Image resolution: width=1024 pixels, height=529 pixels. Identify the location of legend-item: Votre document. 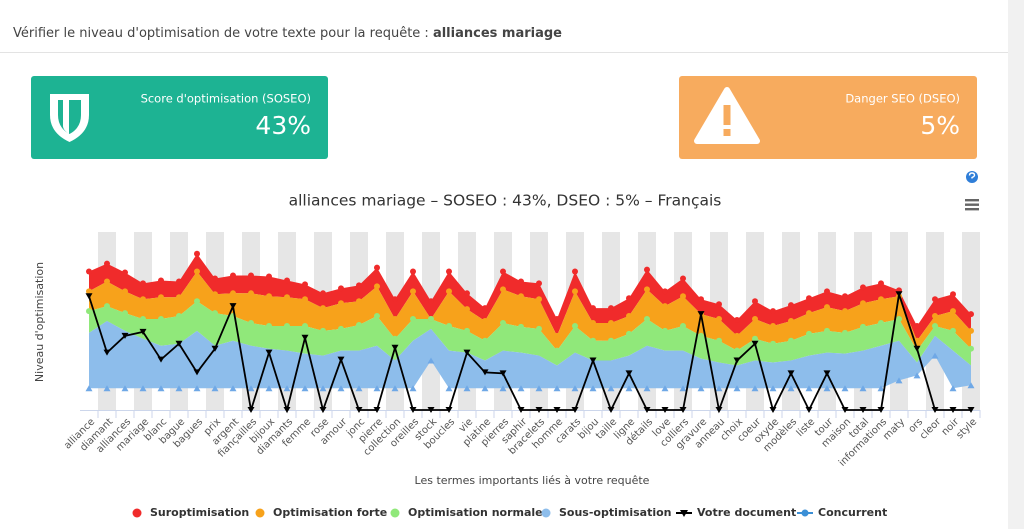
(736, 512).